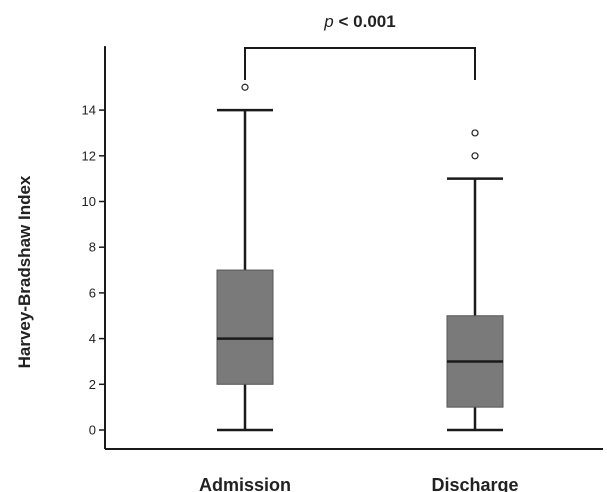  Describe the element at coordinates (92, 292) in the screenshot. I see `y-tick-label: 6` at that location.